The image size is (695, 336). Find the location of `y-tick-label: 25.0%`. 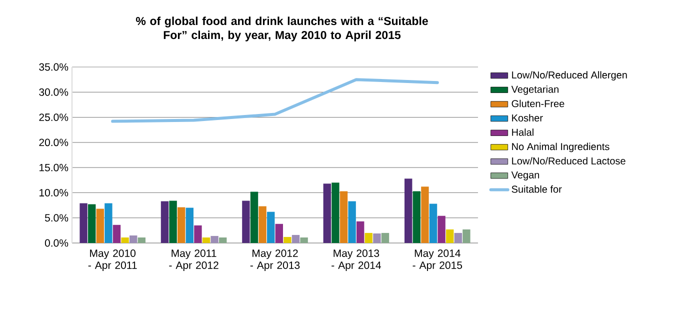

y-tick-label: 25.0% is located at coordinates (53, 118).